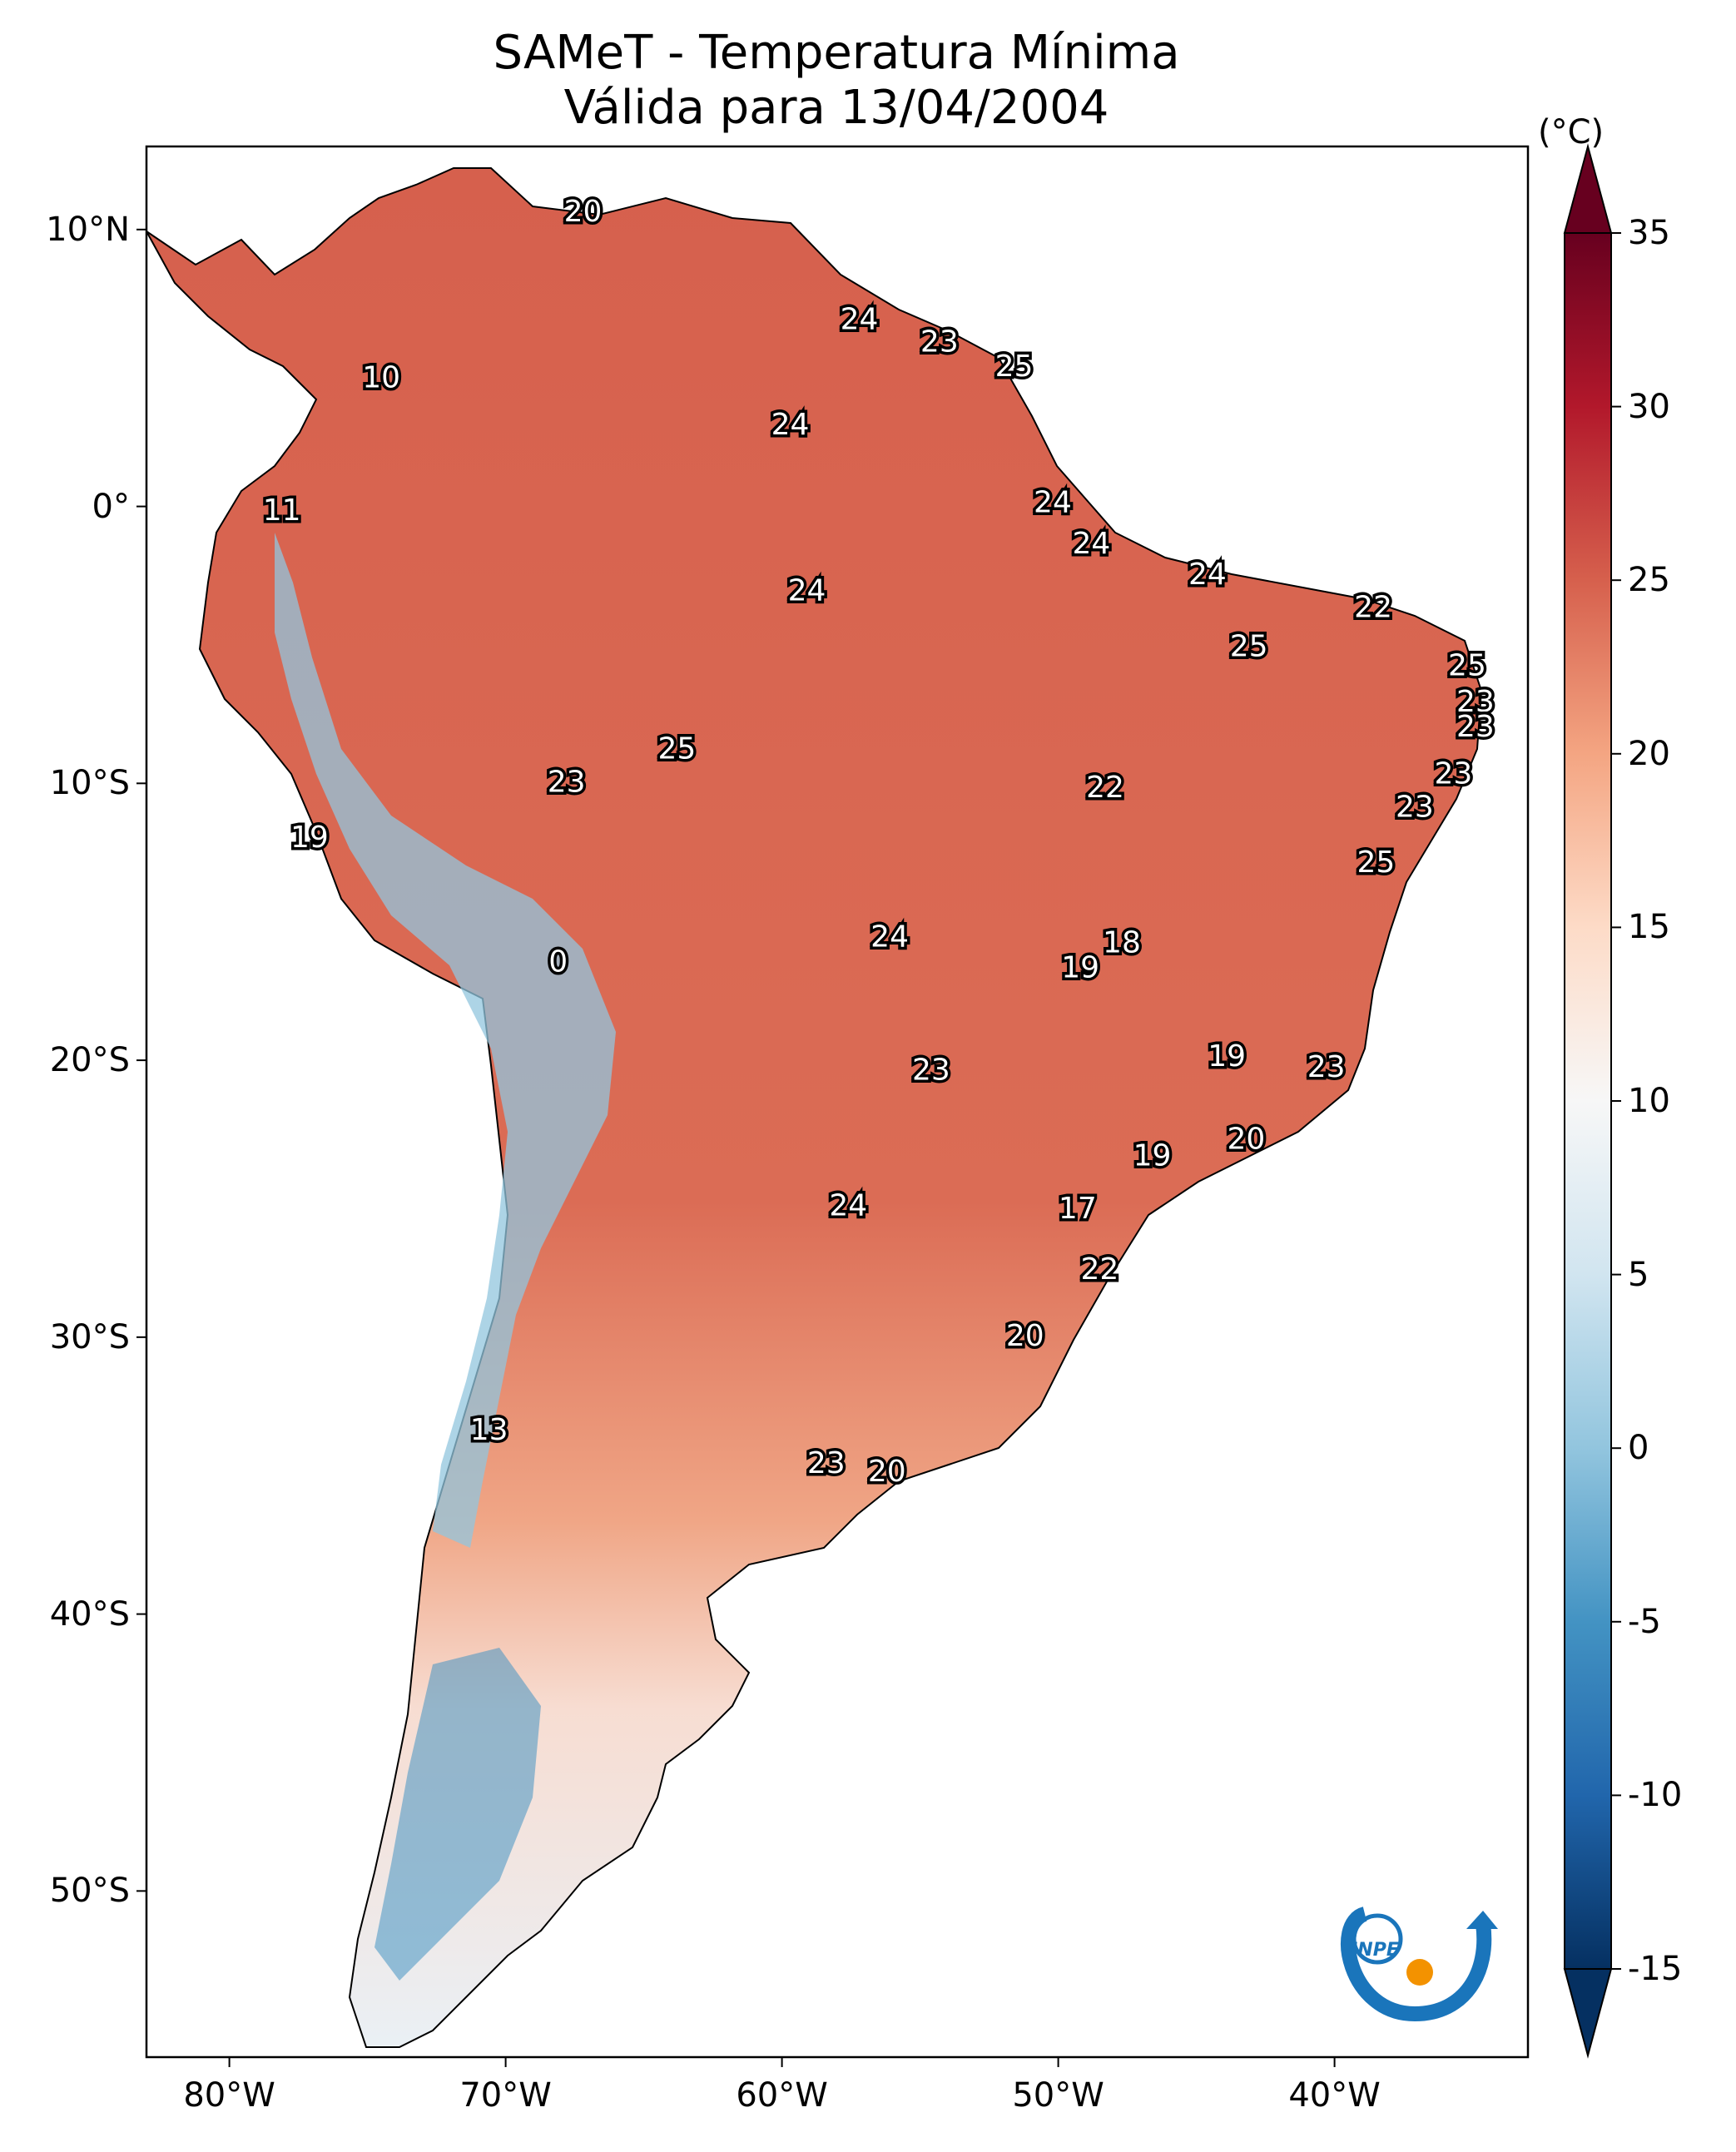 This screenshot has width=1736, height=2152. Describe the element at coordinates (1649, 233) in the screenshot. I see `colorbar-tick-label: 35` at that location.